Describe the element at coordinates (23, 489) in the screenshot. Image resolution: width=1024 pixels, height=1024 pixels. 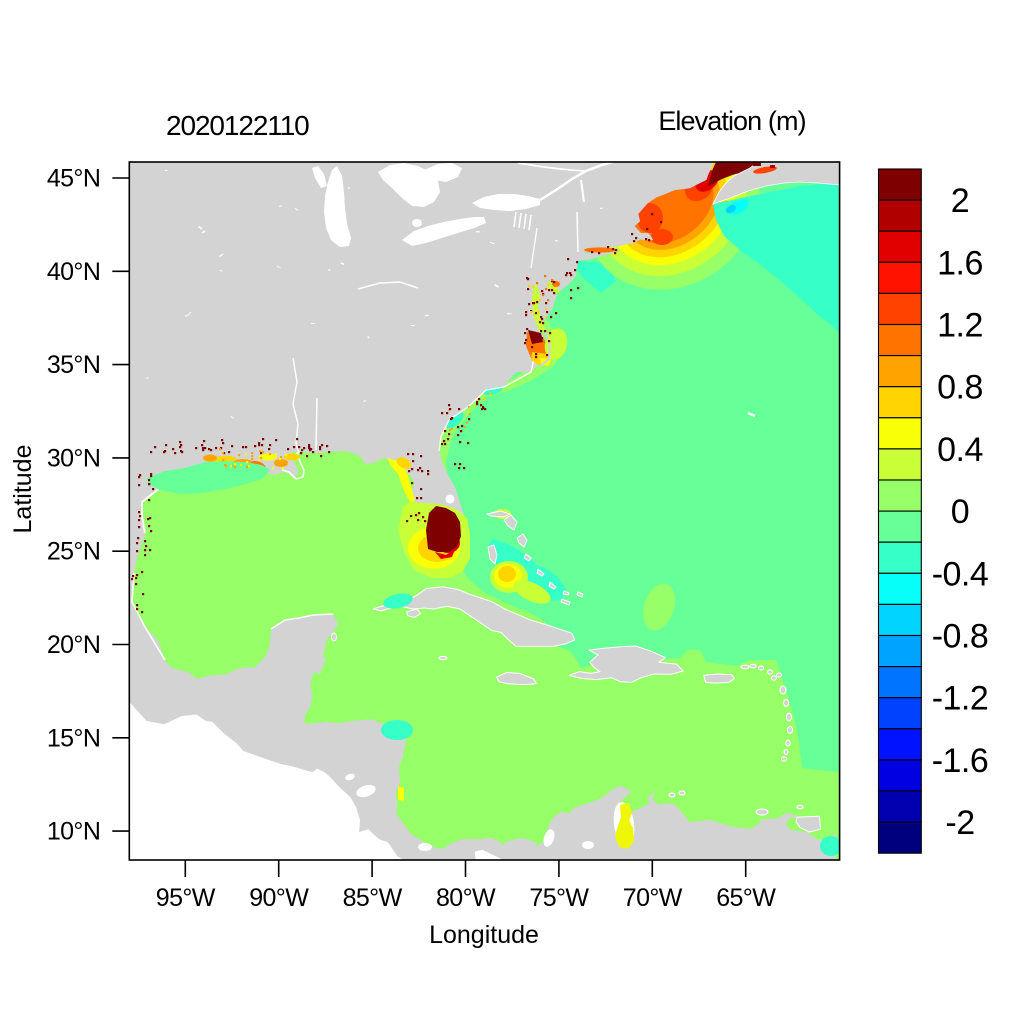
I see `svg-text: Latitude` at that location.